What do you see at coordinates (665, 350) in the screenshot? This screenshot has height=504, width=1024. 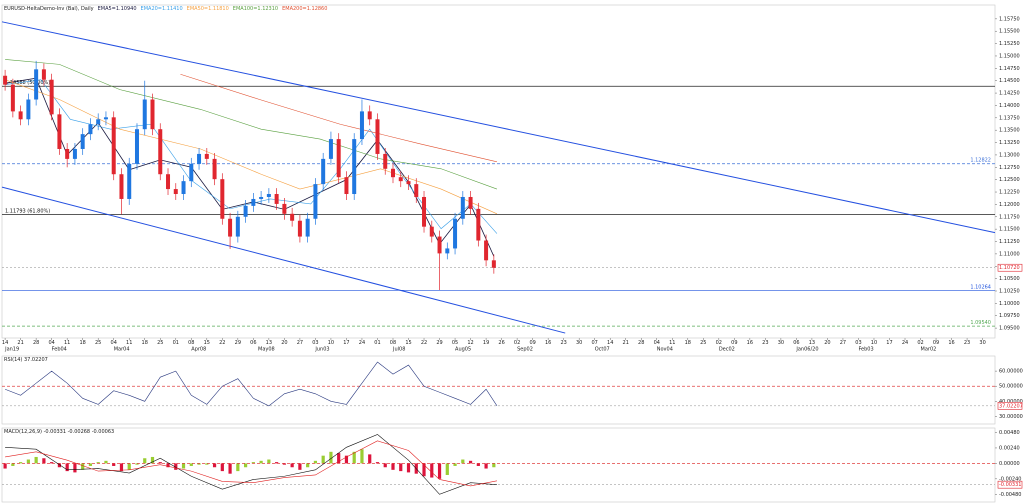 I see `month-label: Nov04` at bounding box center [665, 350].